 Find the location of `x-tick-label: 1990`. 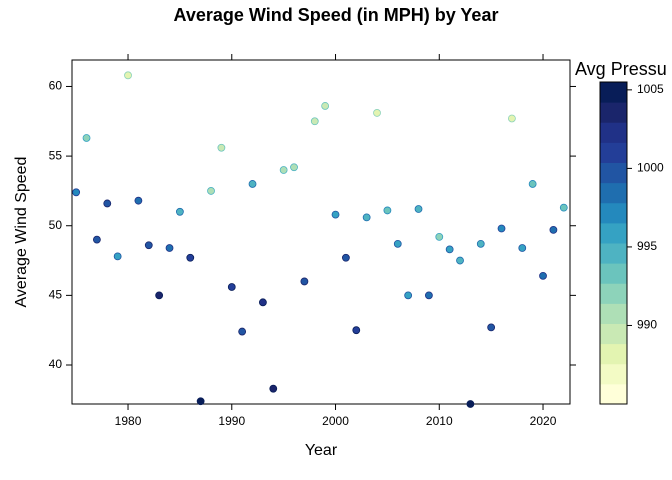

x-tick-label: 1990 is located at coordinates (231, 421).